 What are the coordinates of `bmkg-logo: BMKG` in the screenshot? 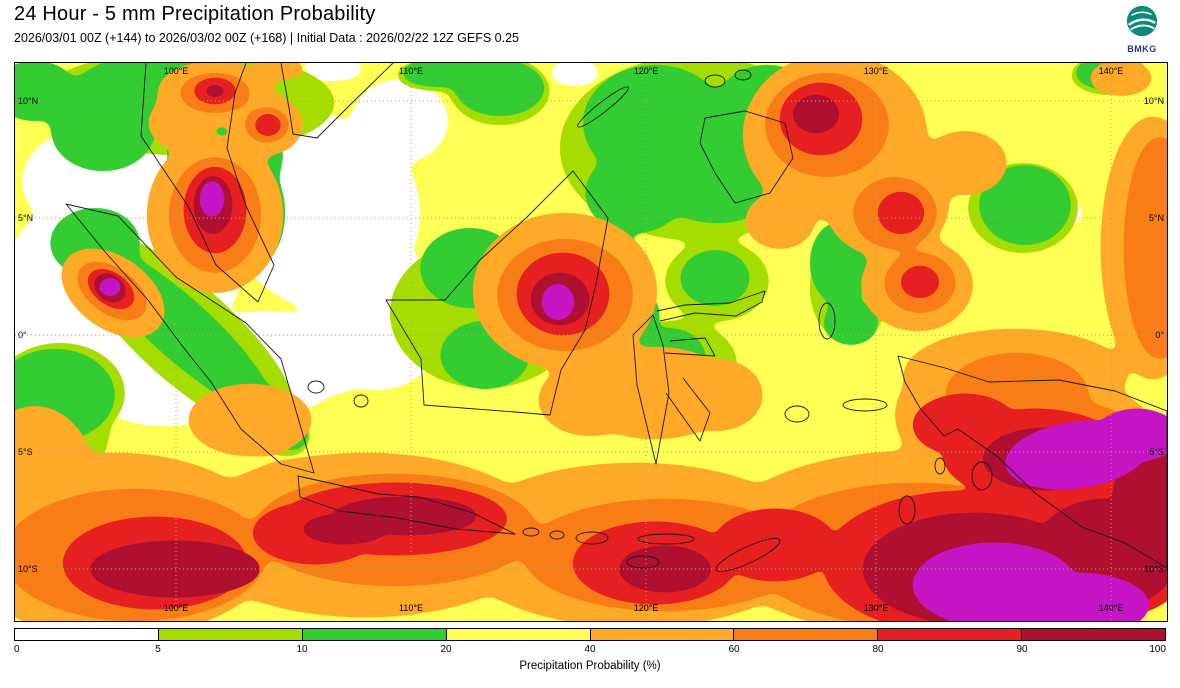 It's located at (1142, 29).